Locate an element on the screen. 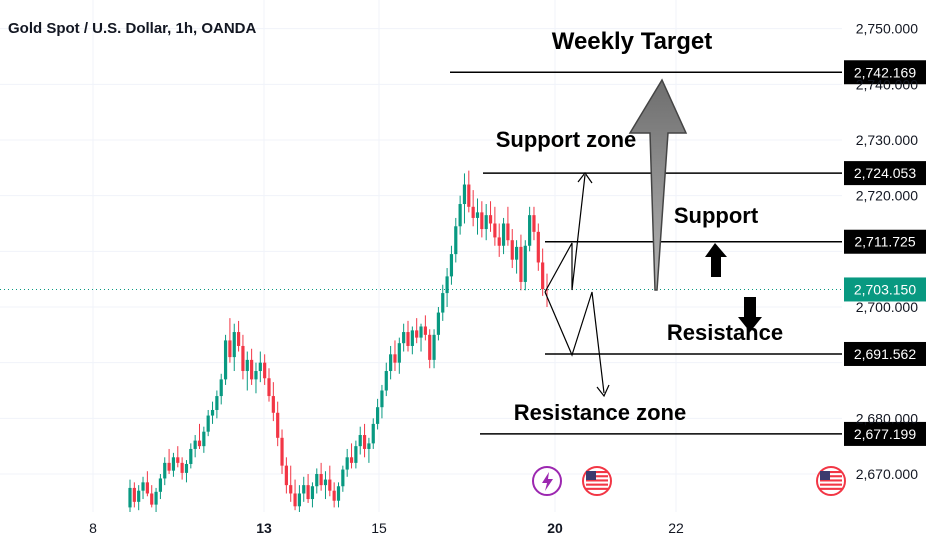  current-price-label-text: 2,703.150 is located at coordinates (885, 289).